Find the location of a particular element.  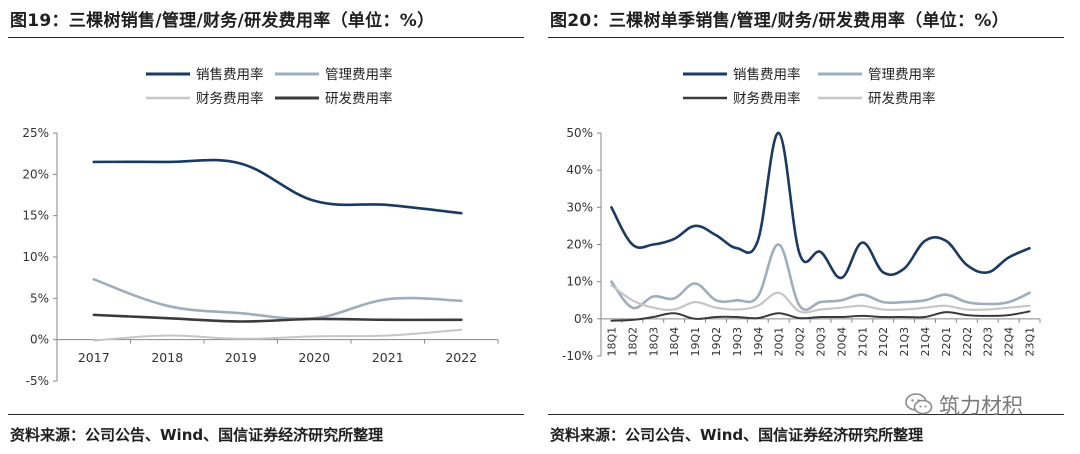

x-tick-label: 19Q3 is located at coordinates (737, 342).